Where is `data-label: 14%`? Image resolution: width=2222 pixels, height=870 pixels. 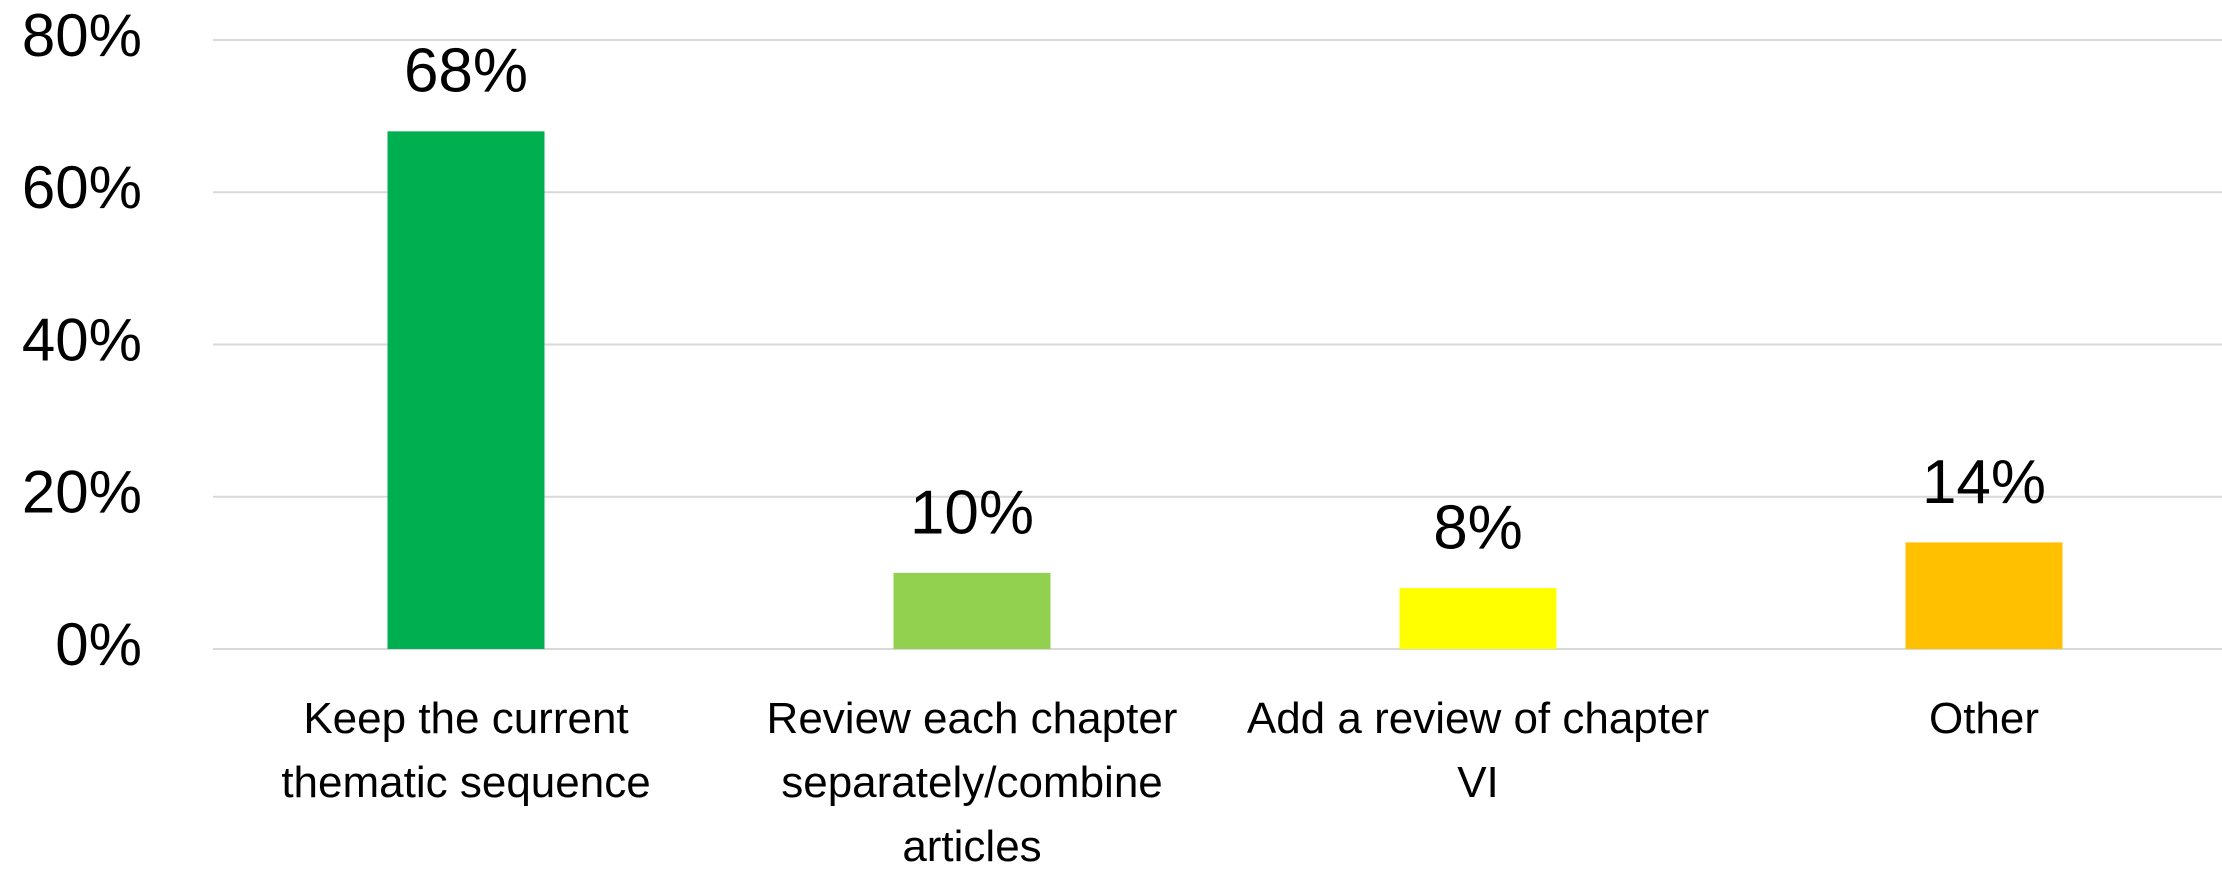
data-label: 14% is located at coordinates (1984, 482).